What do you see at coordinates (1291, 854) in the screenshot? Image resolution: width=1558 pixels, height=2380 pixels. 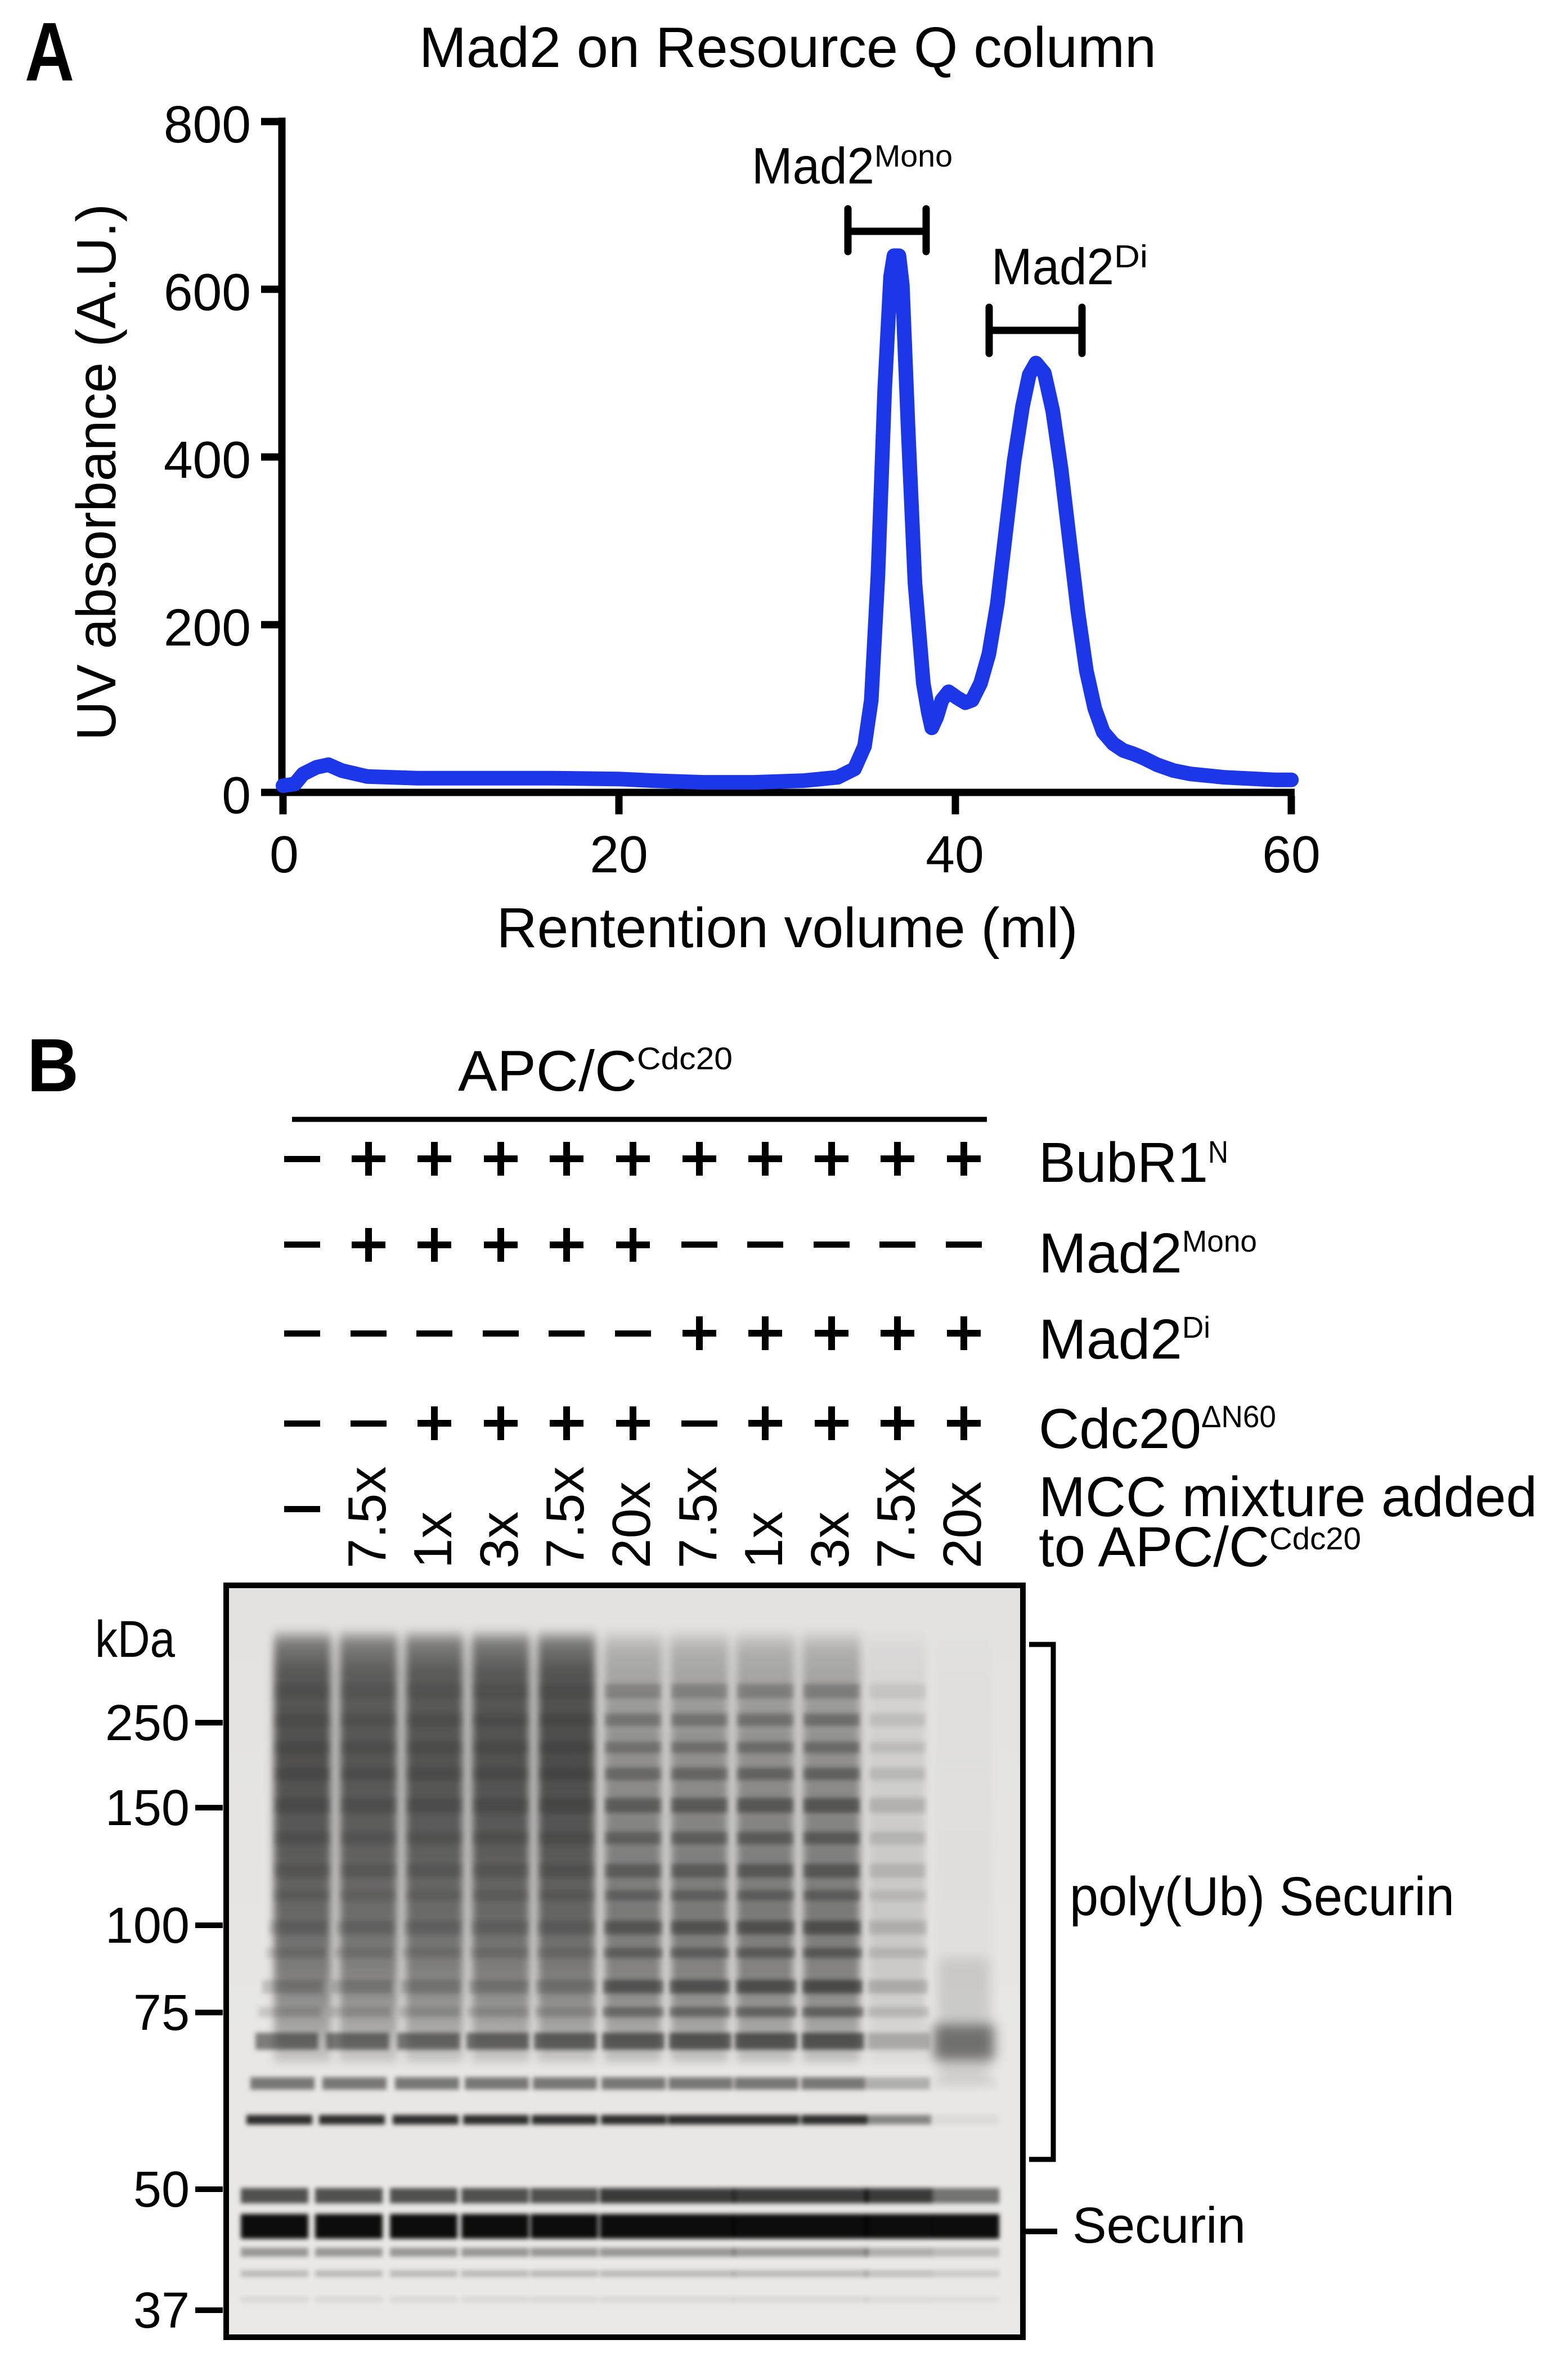 I see `svg-text: 60` at bounding box center [1291, 854].